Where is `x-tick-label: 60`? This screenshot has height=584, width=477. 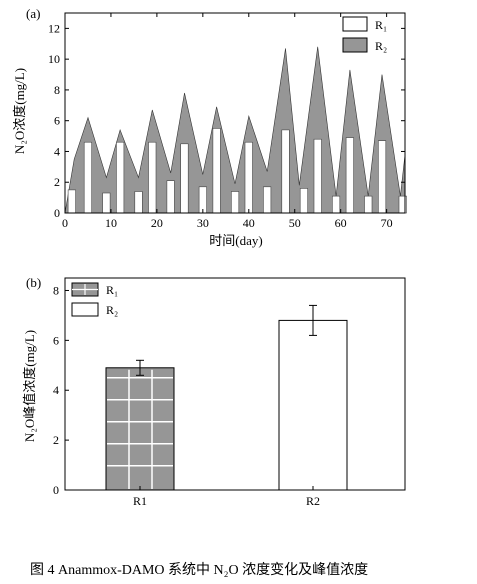 x-tick-label: 60 is located at coordinates (341, 223).